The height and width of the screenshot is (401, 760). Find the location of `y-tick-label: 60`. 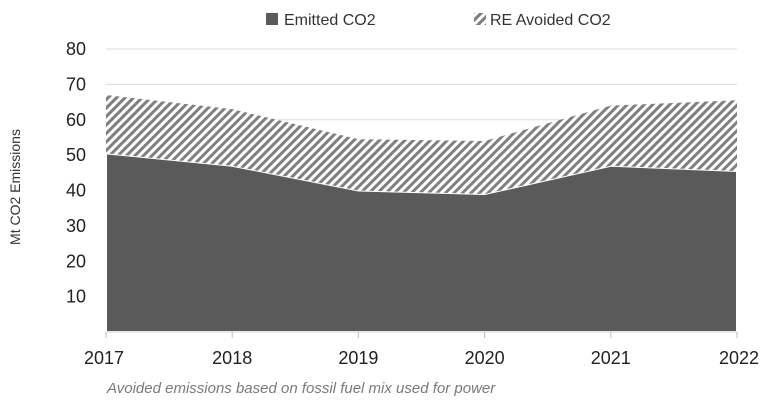

y-tick-label: 60 is located at coordinates (76, 120).